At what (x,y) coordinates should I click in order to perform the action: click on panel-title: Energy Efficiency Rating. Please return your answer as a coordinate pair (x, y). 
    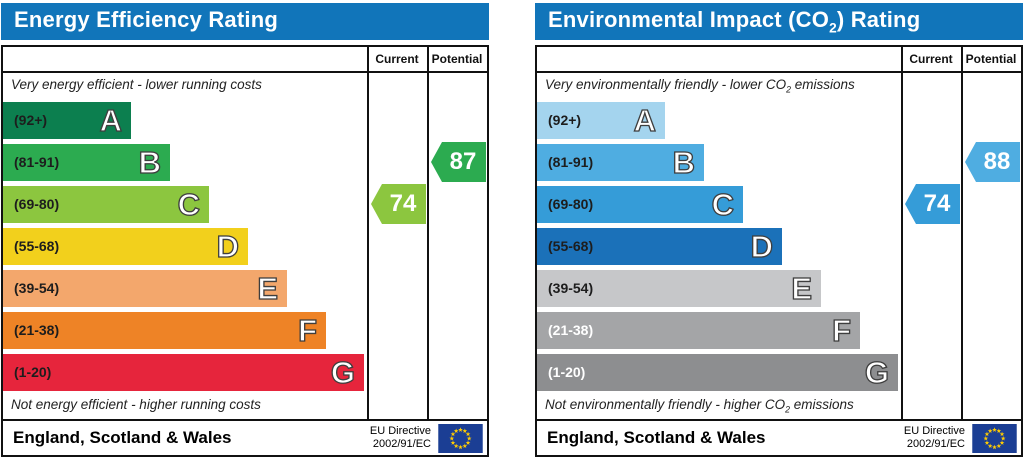
    Looking at the image, I should click on (245, 21).